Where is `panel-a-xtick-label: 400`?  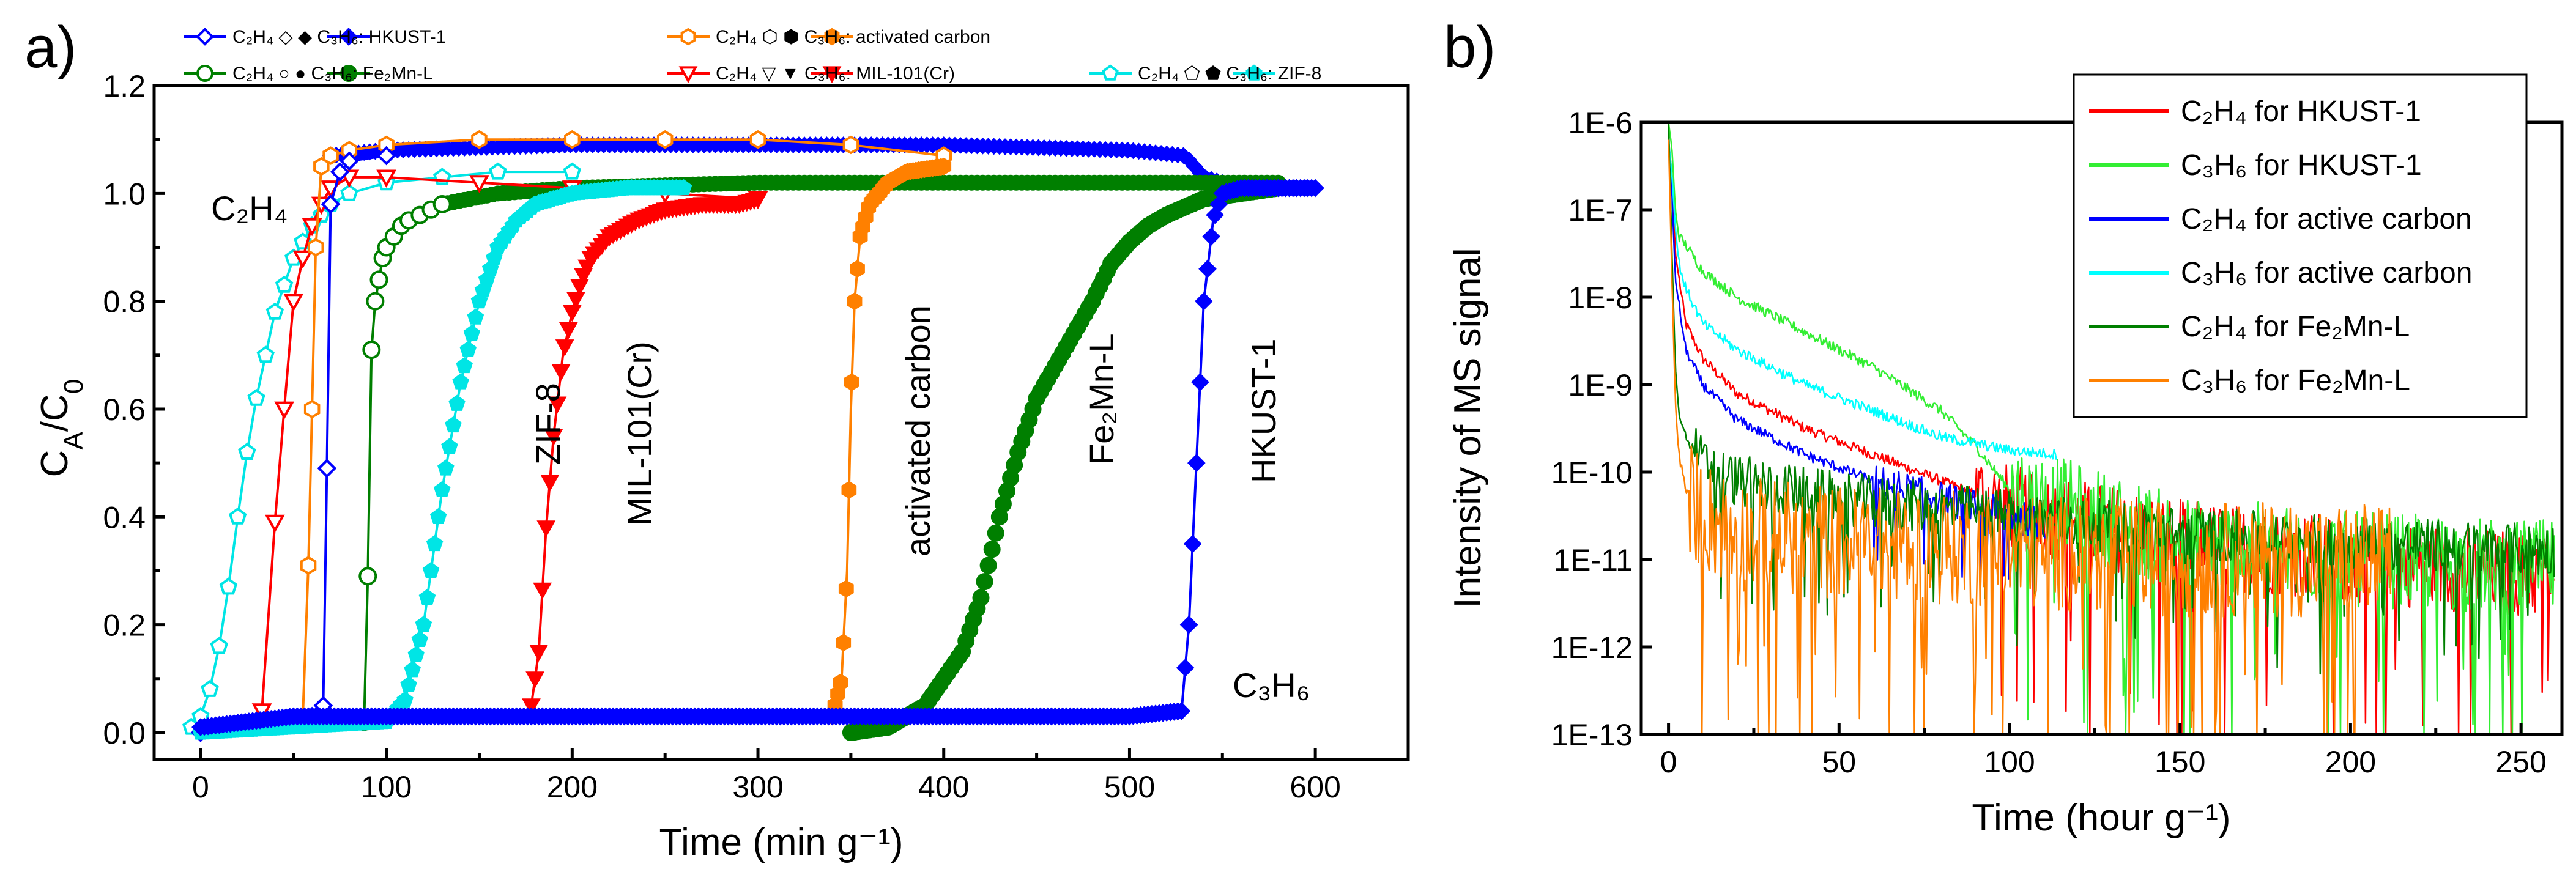 panel-a-xtick-label: 400 is located at coordinates (943, 787).